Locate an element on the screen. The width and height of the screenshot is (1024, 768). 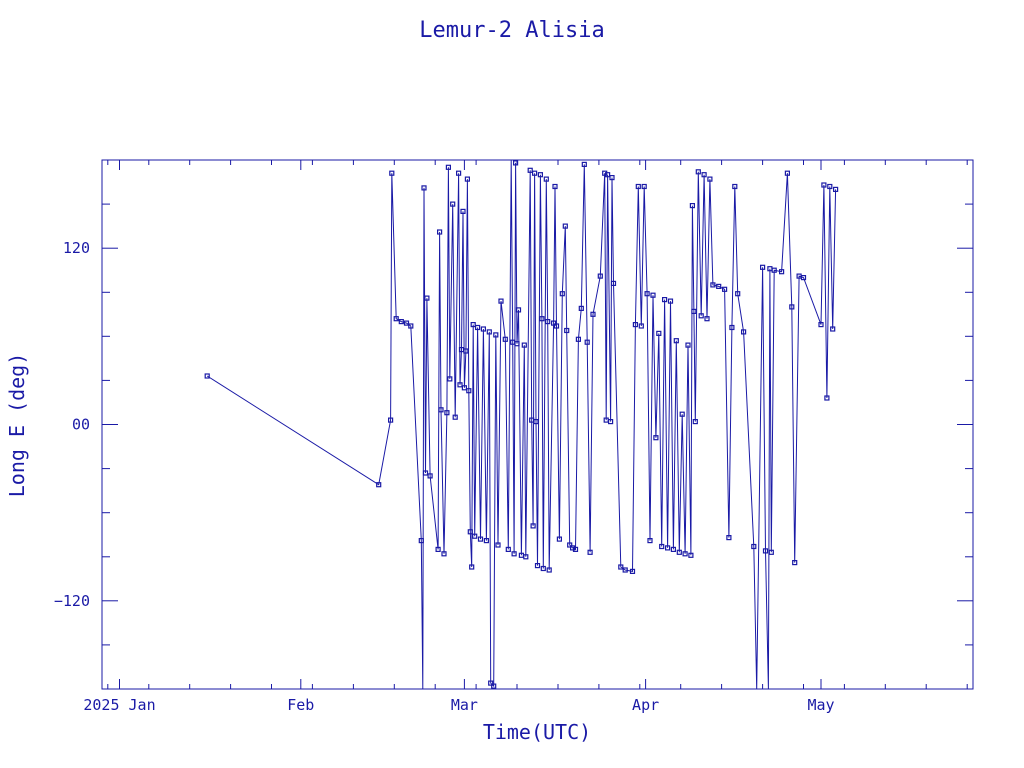
x-tick-label: Mar is located at coordinates (464, 705).